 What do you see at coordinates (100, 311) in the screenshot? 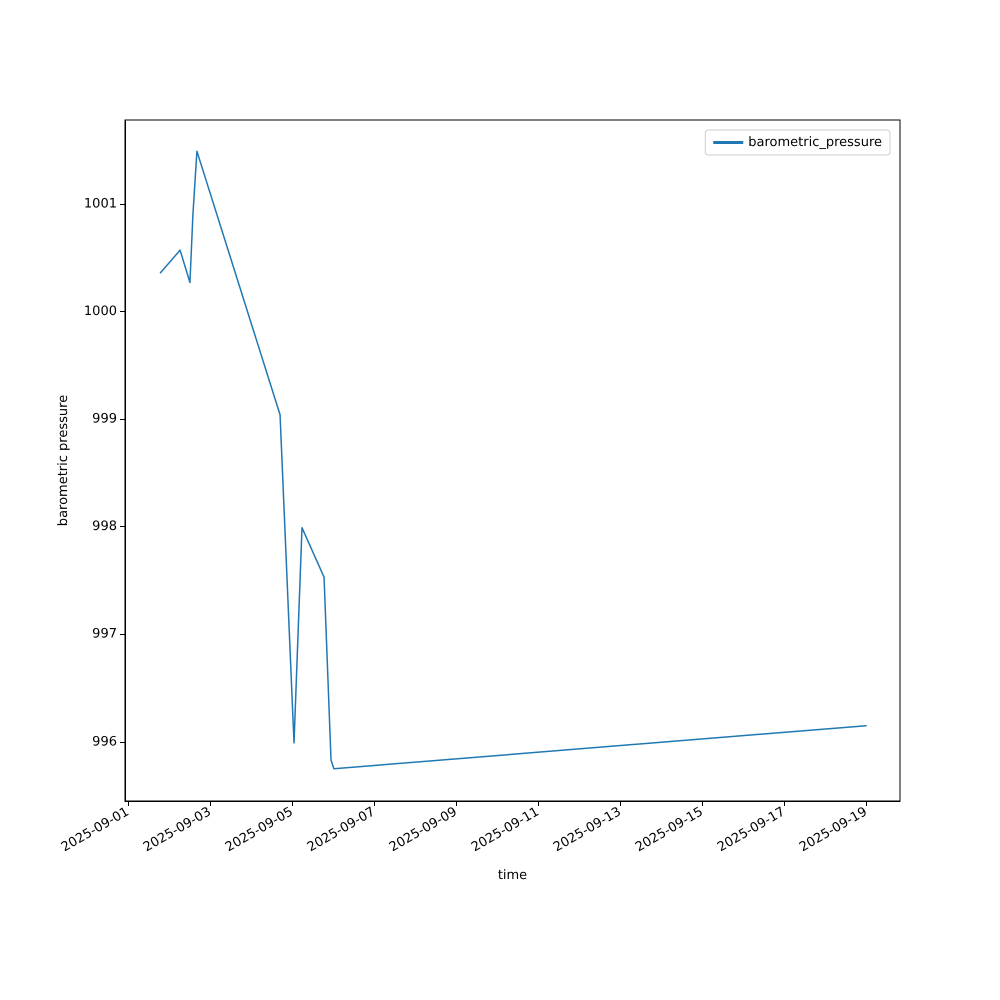
I see `y-tick-label: 1000` at bounding box center [100, 311].